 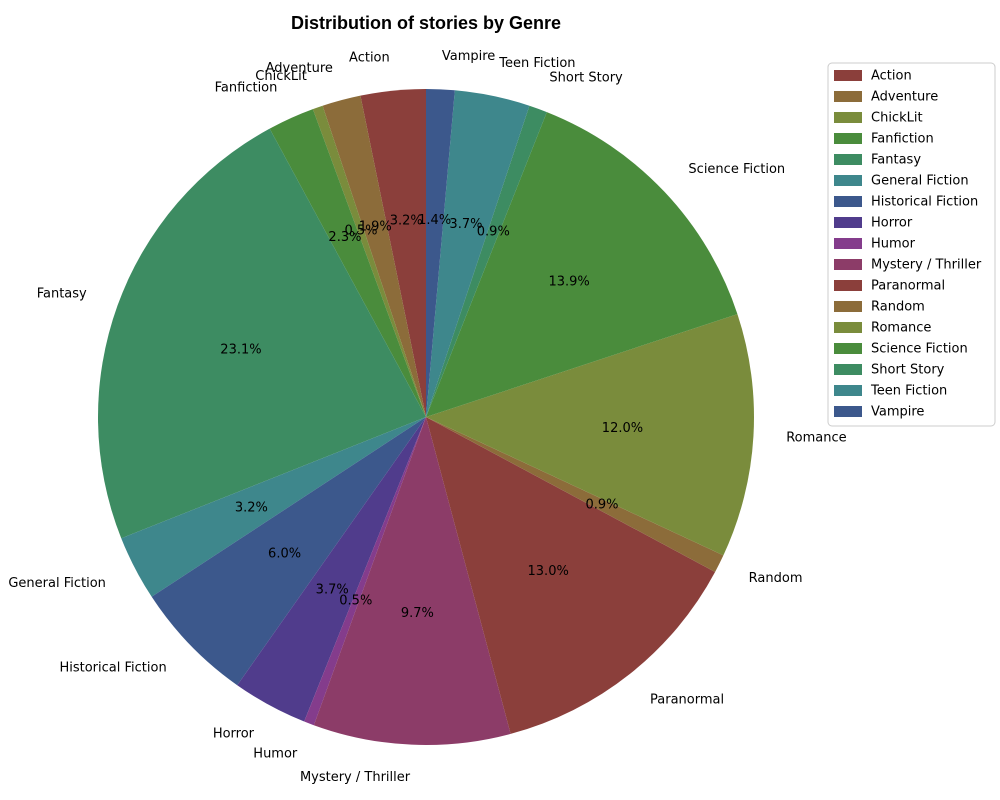 I want to click on legend-entry: Mystery / Thriller, so click(x=926, y=265).